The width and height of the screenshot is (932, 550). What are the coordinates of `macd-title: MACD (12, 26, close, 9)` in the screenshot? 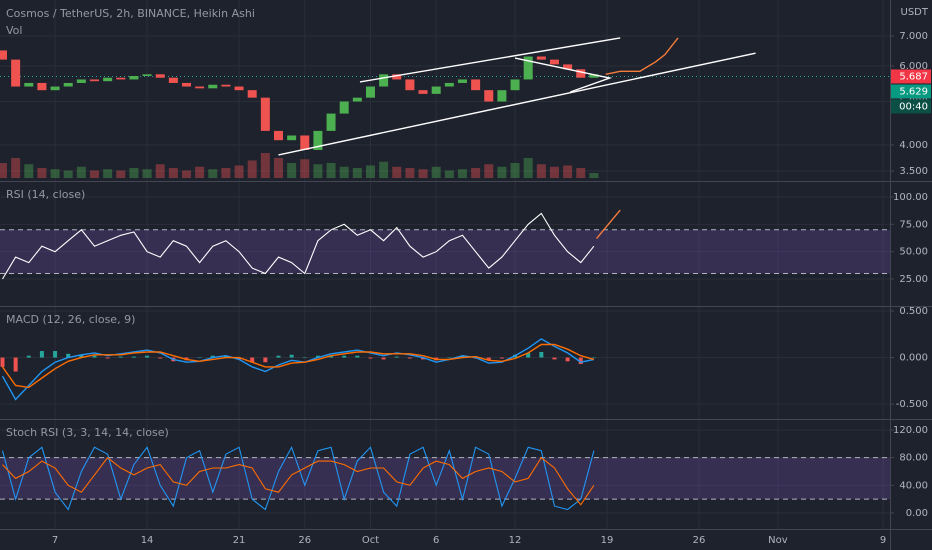 It's located at (70, 319).